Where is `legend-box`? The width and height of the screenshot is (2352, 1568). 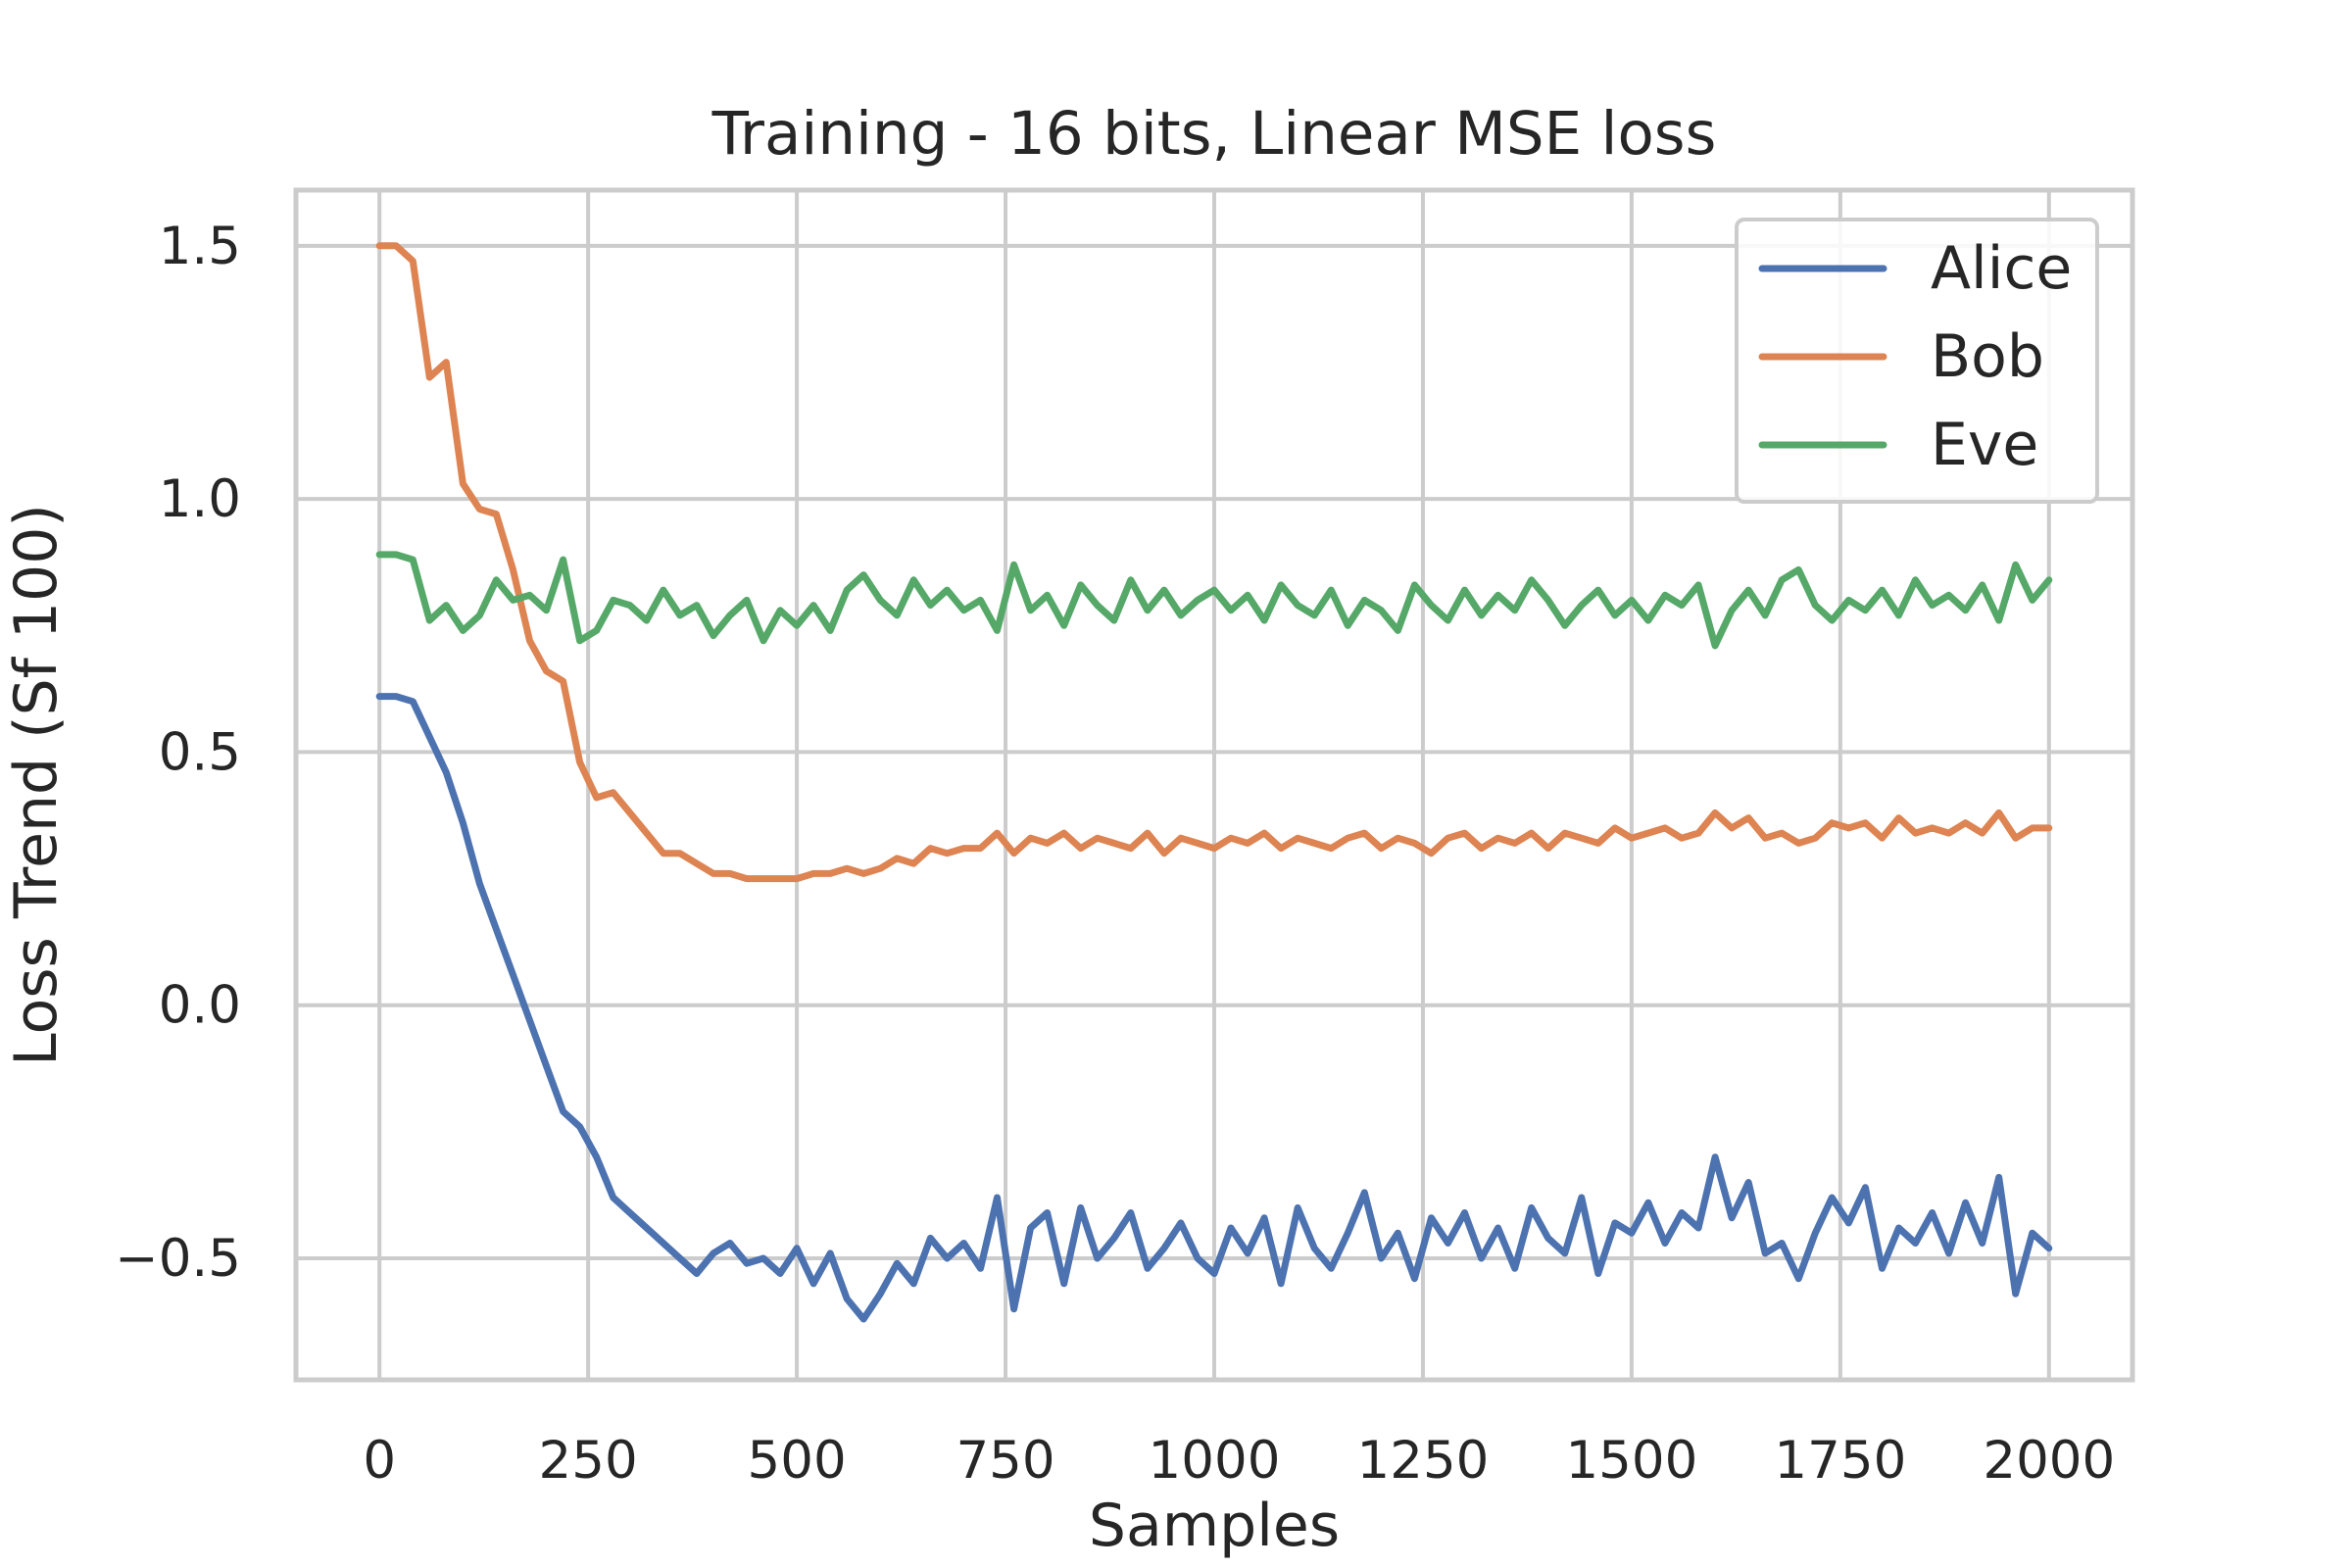 legend-box is located at coordinates (1917, 361).